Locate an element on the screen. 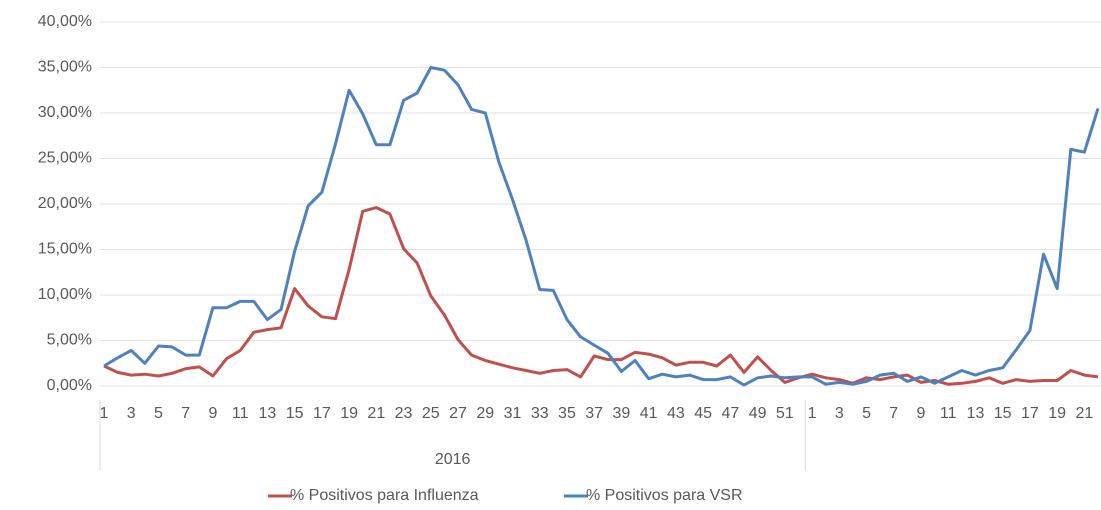 Image resolution: width=1101 pixels, height=510 pixels. x-tick-label: 27 is located at coordinates (458, 413).